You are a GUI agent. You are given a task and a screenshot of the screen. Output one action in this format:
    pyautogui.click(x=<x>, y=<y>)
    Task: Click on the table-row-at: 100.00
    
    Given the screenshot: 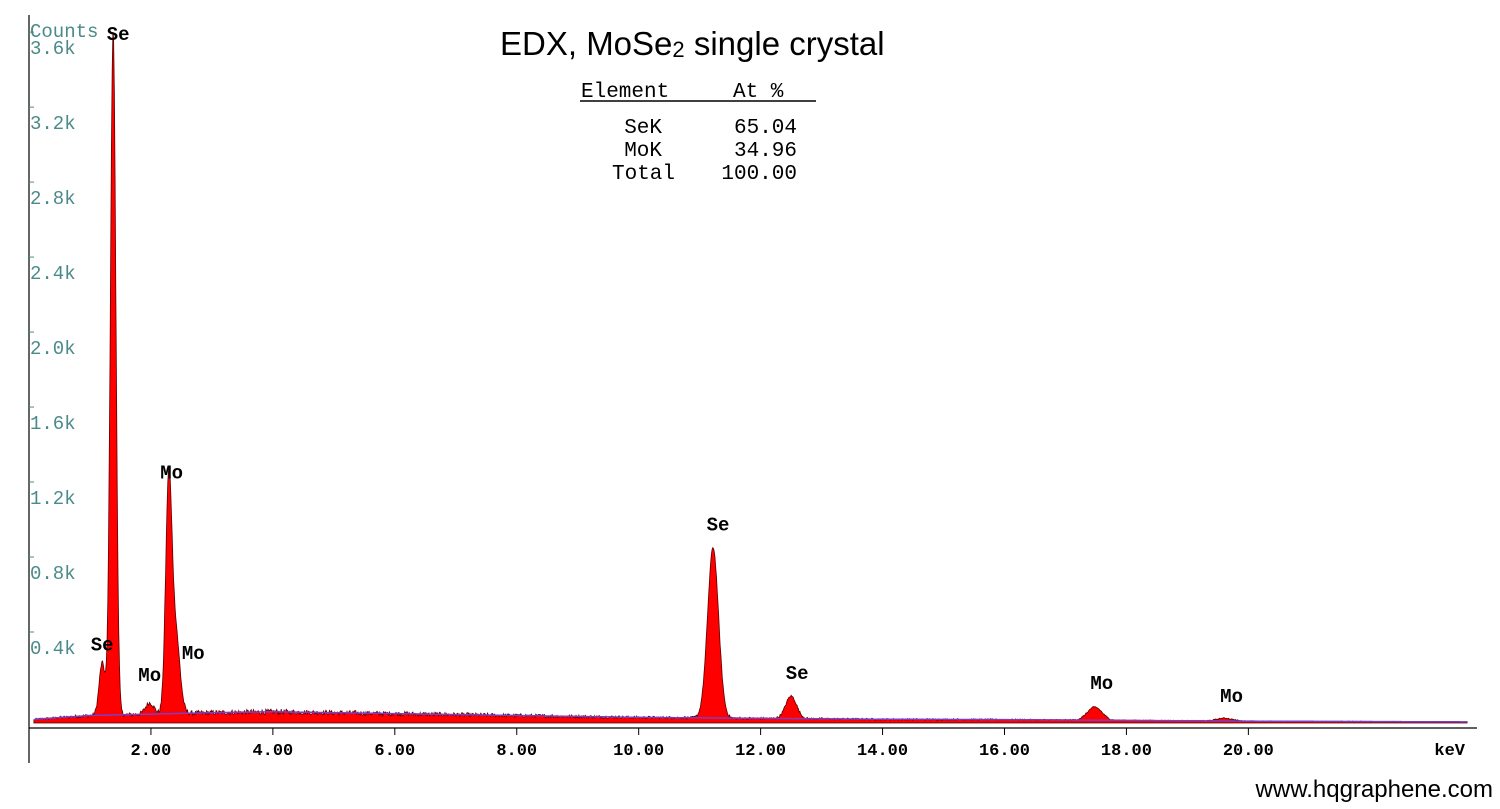 What is the action you would take?
    pyautogui.click(x=759, y=174)
    